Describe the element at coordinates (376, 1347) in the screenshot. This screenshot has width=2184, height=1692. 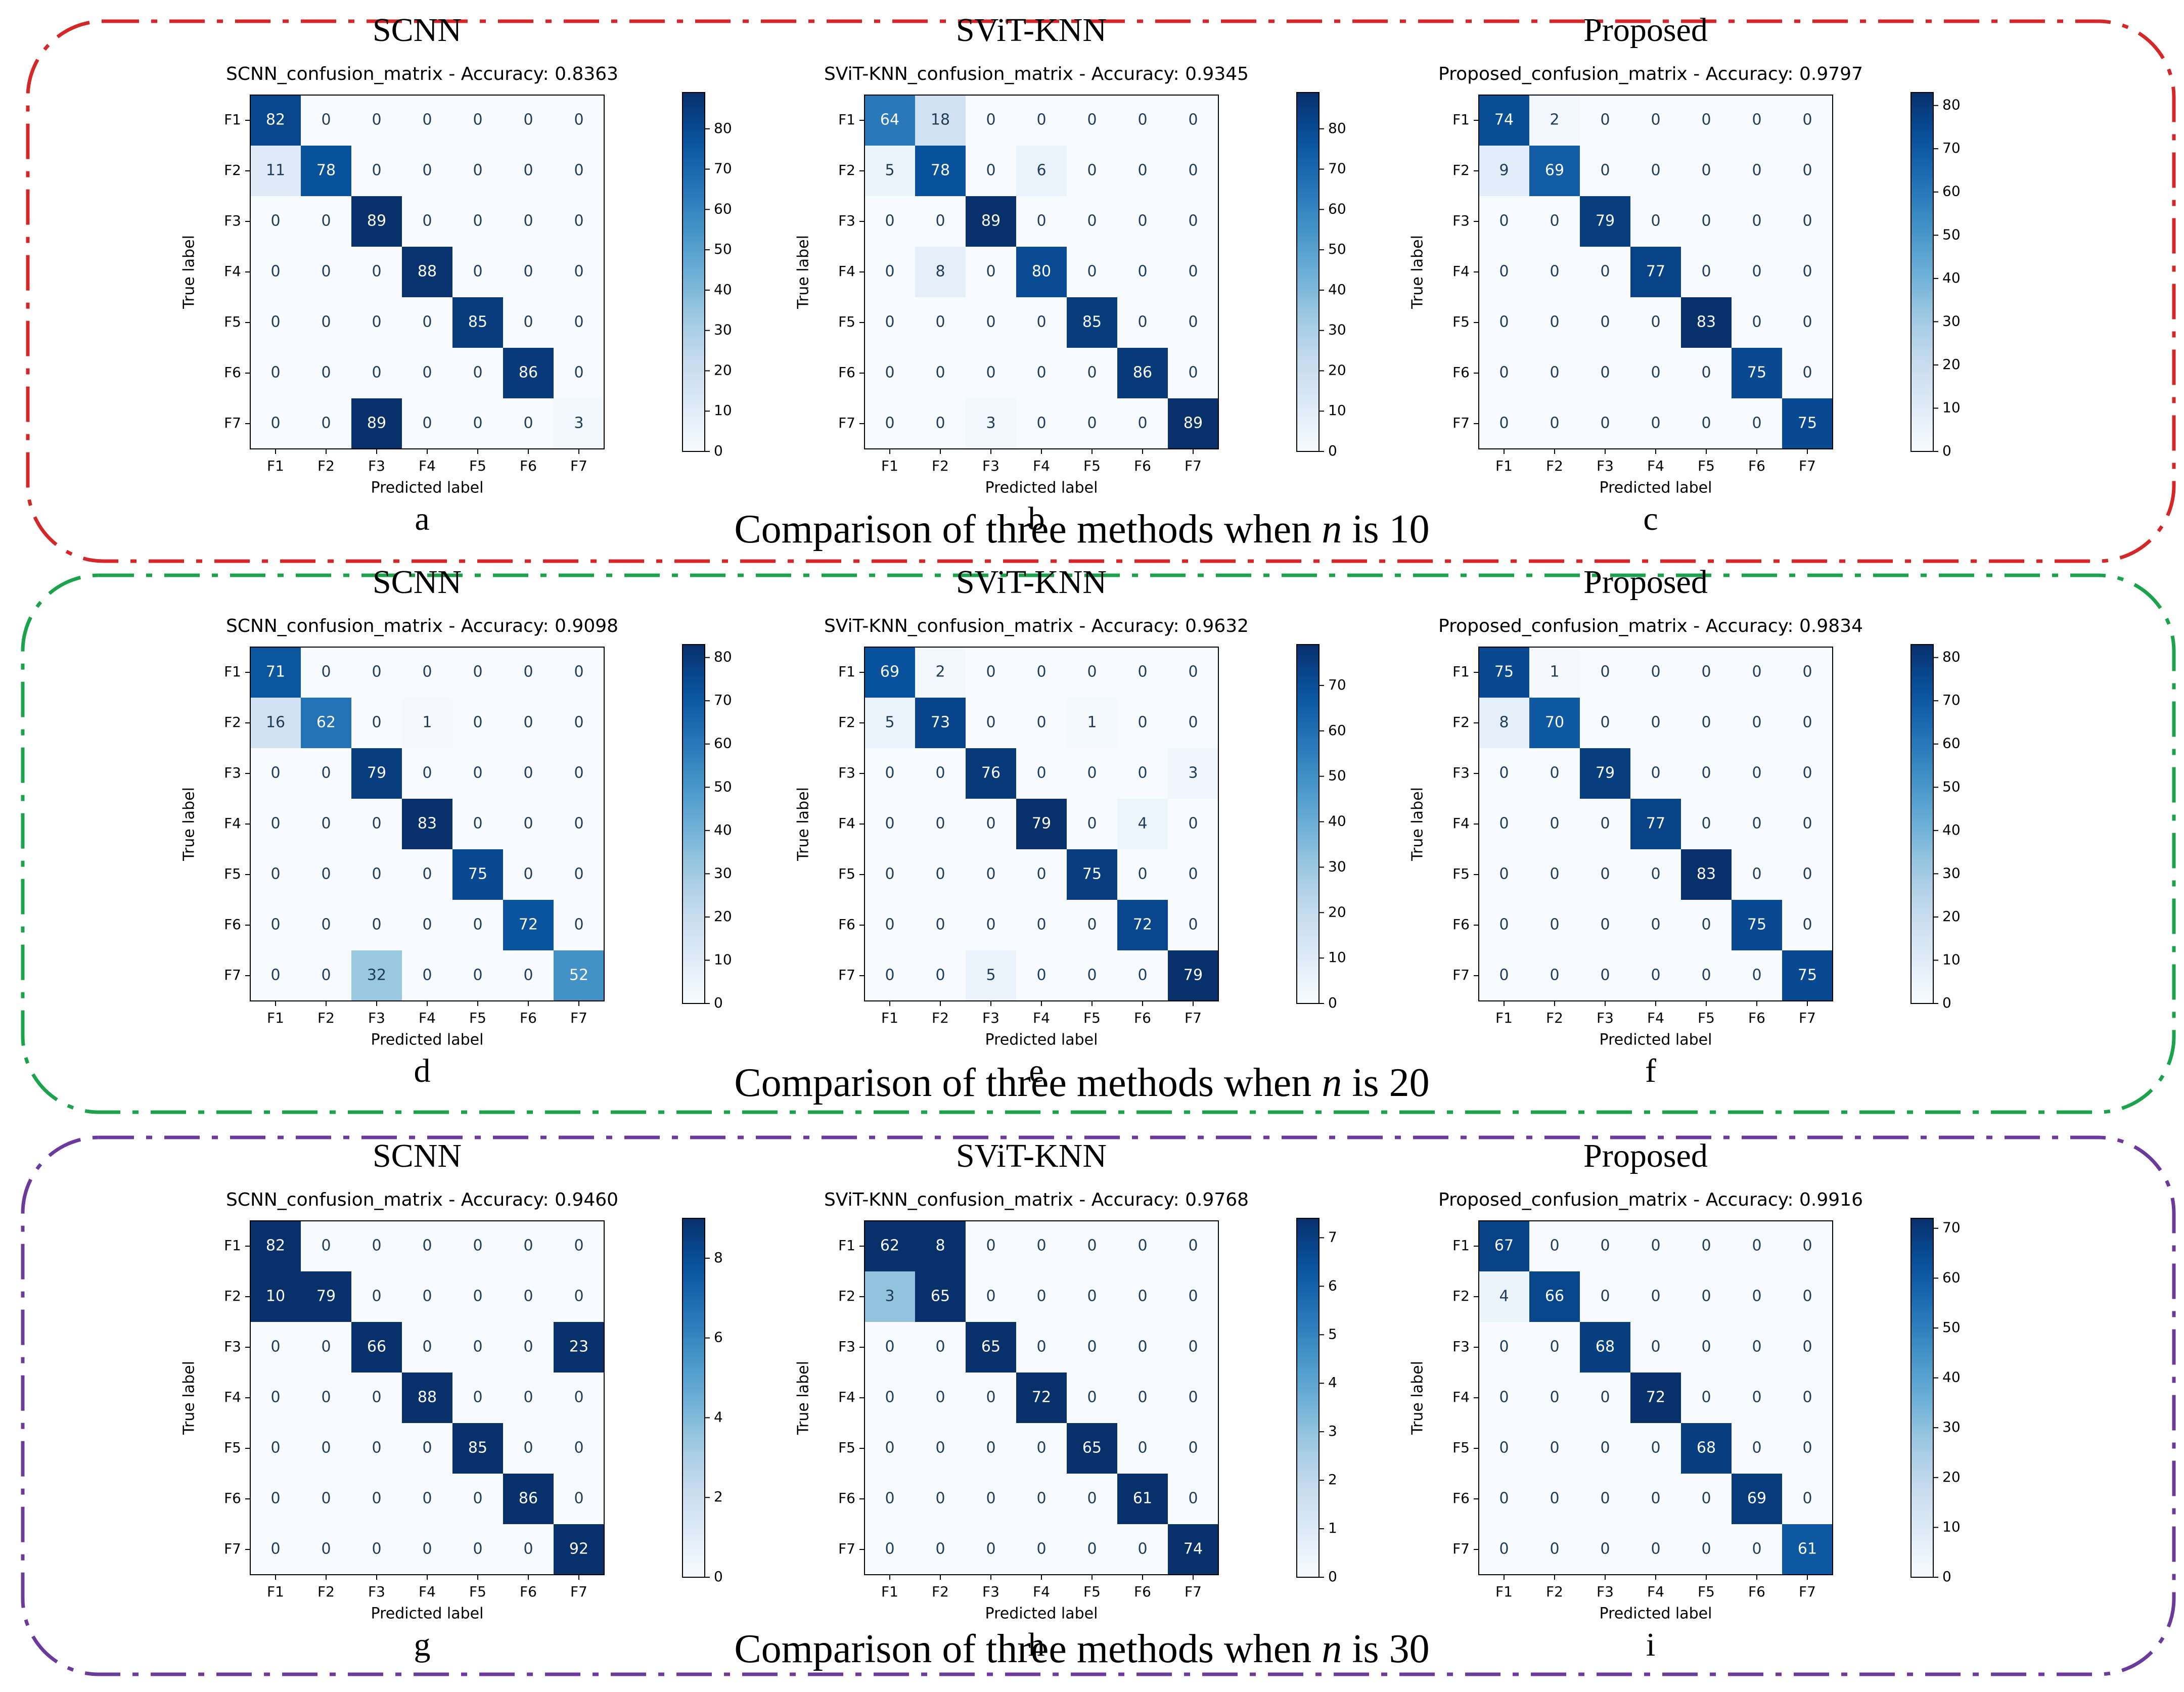
I see `cell-value: 66` at that location.